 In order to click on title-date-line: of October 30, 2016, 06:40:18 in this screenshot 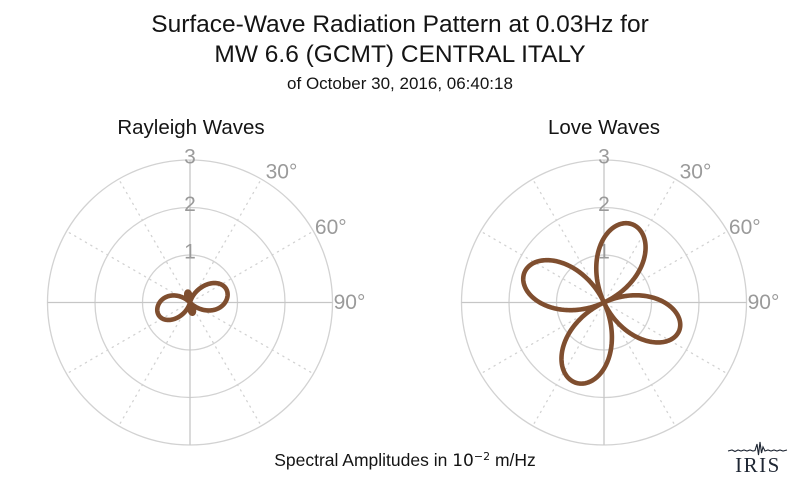, I will do `click(400, 83)`.